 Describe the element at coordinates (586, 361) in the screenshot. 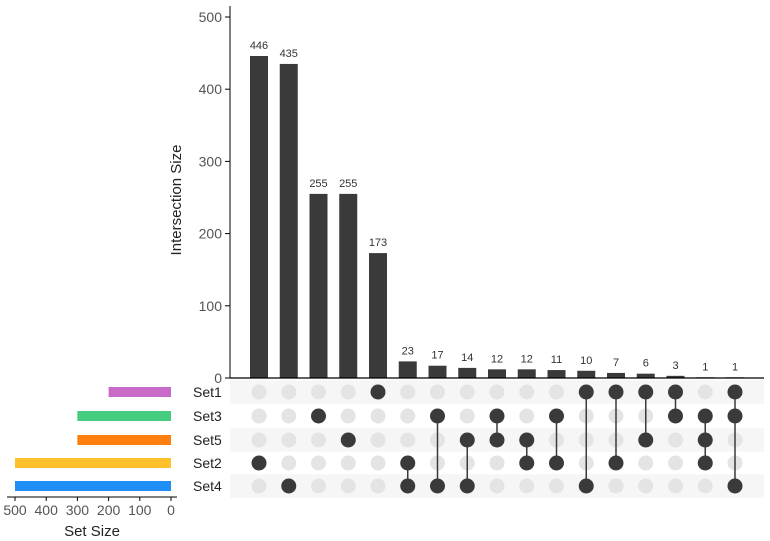

I see `intersection-bar-label: 10` at that location.